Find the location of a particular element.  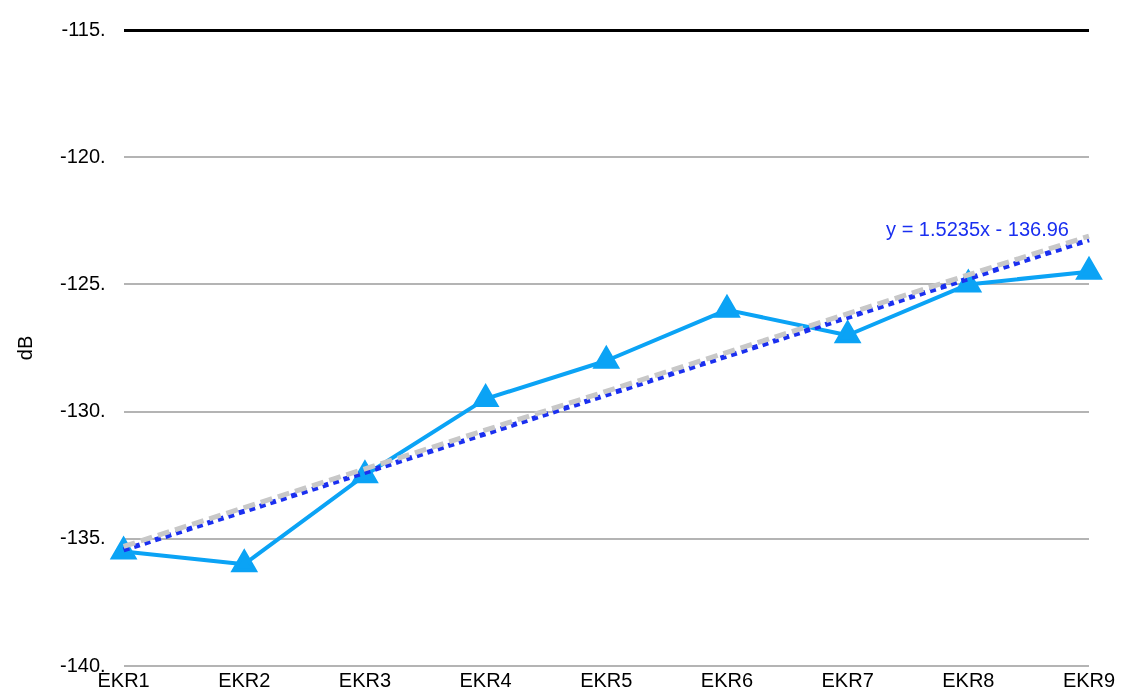

y-tick-label: -120. is located at coordinates (82, 155).